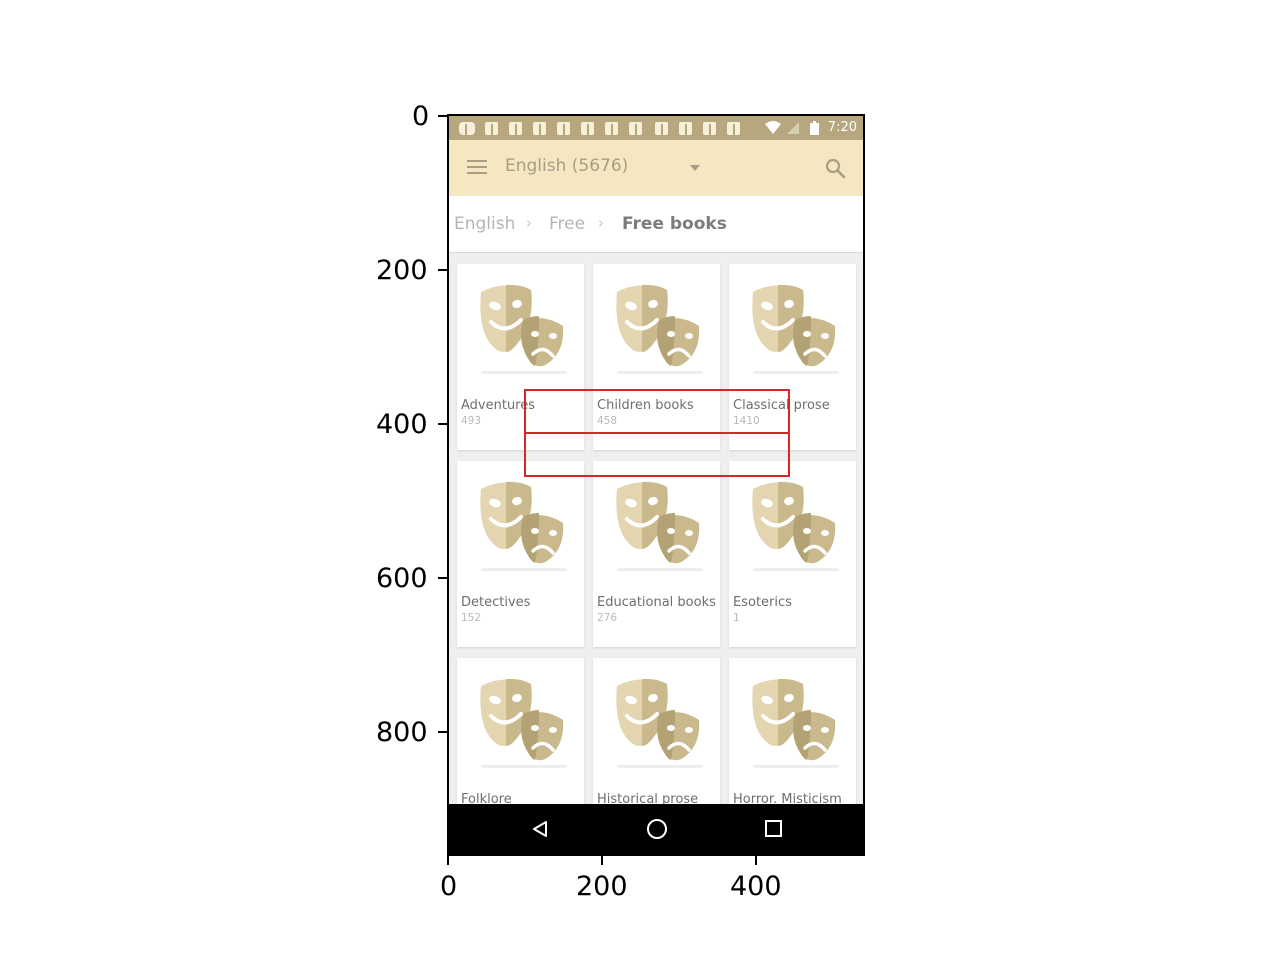 Image resolution: width=1280 pixels, height=960 pixels. I want to click on category-title: Esoterics, so click(762, 602).